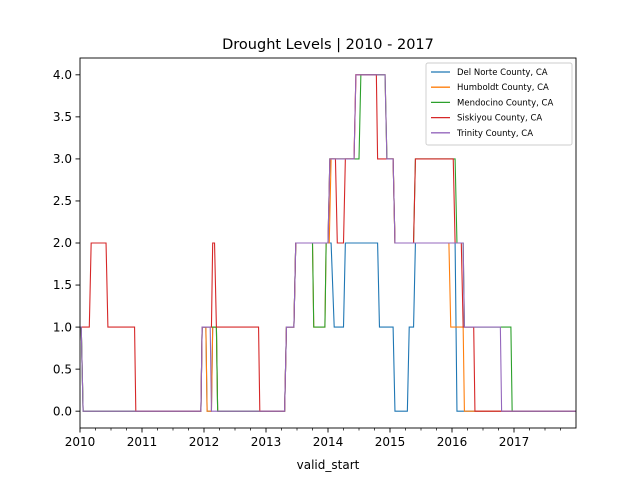 This screenshot has height=480, width=640. I want to click on legend-label-3: Siskiyou County, CA, so click(499, 119).